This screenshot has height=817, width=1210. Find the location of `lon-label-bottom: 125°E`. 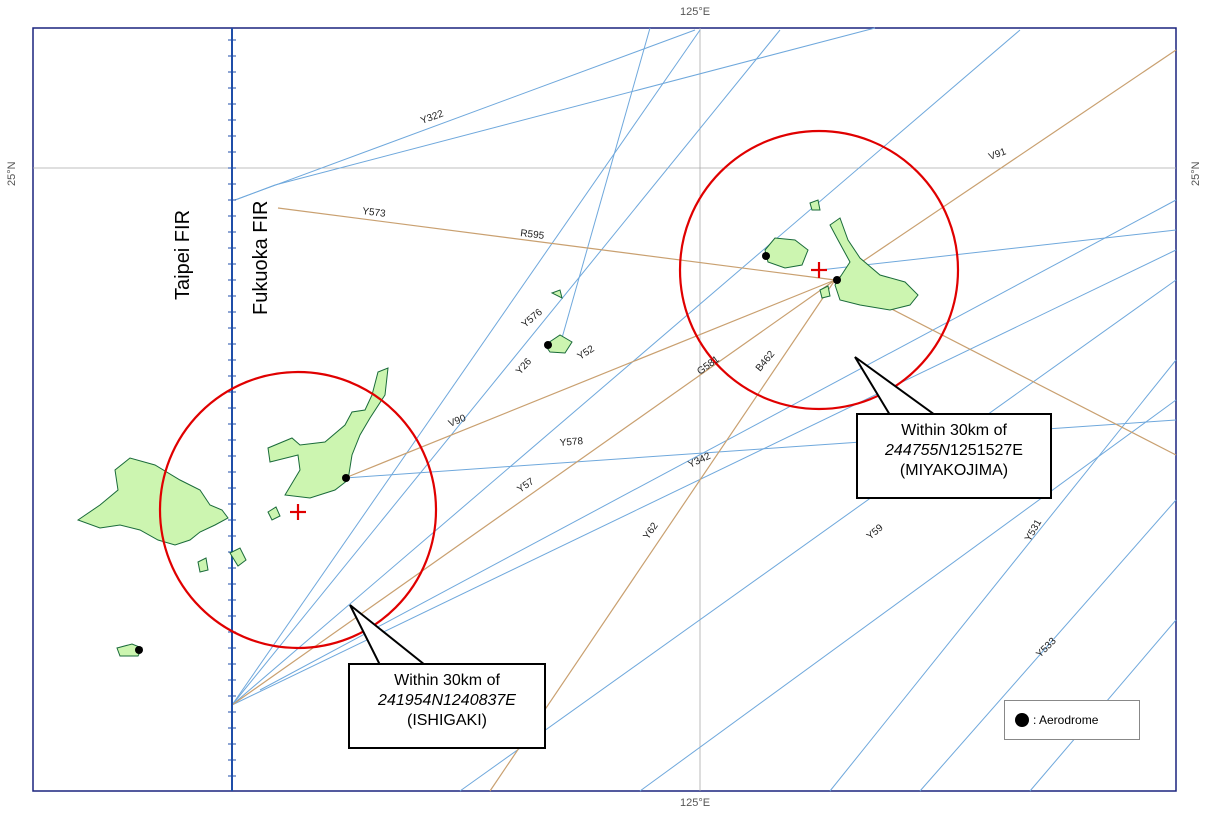

lon-label-bottom: 125°E is located at coordinates (695, 803).